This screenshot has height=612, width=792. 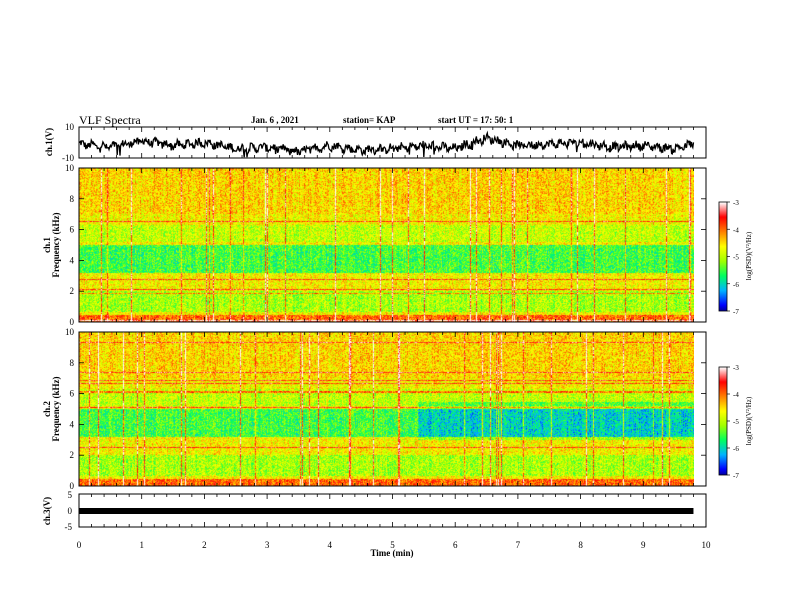 I want to click on ch3-ytick-0: 0, so click(x=70, y=511).